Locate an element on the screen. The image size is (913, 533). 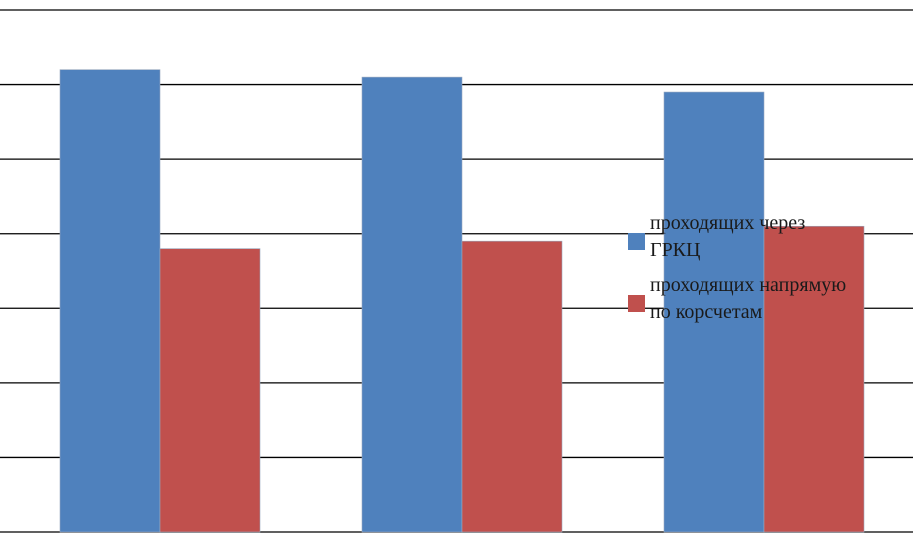
legend-label-series-2-line-2: по корсчетам is located at coordinates (706, 312).